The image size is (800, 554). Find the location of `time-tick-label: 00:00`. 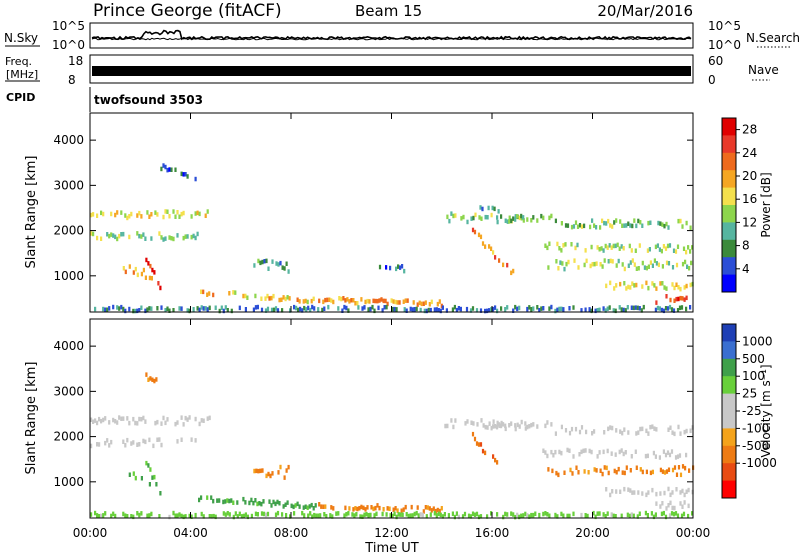

time-tick-label: 00:00 is located at coordinates (90, 533).